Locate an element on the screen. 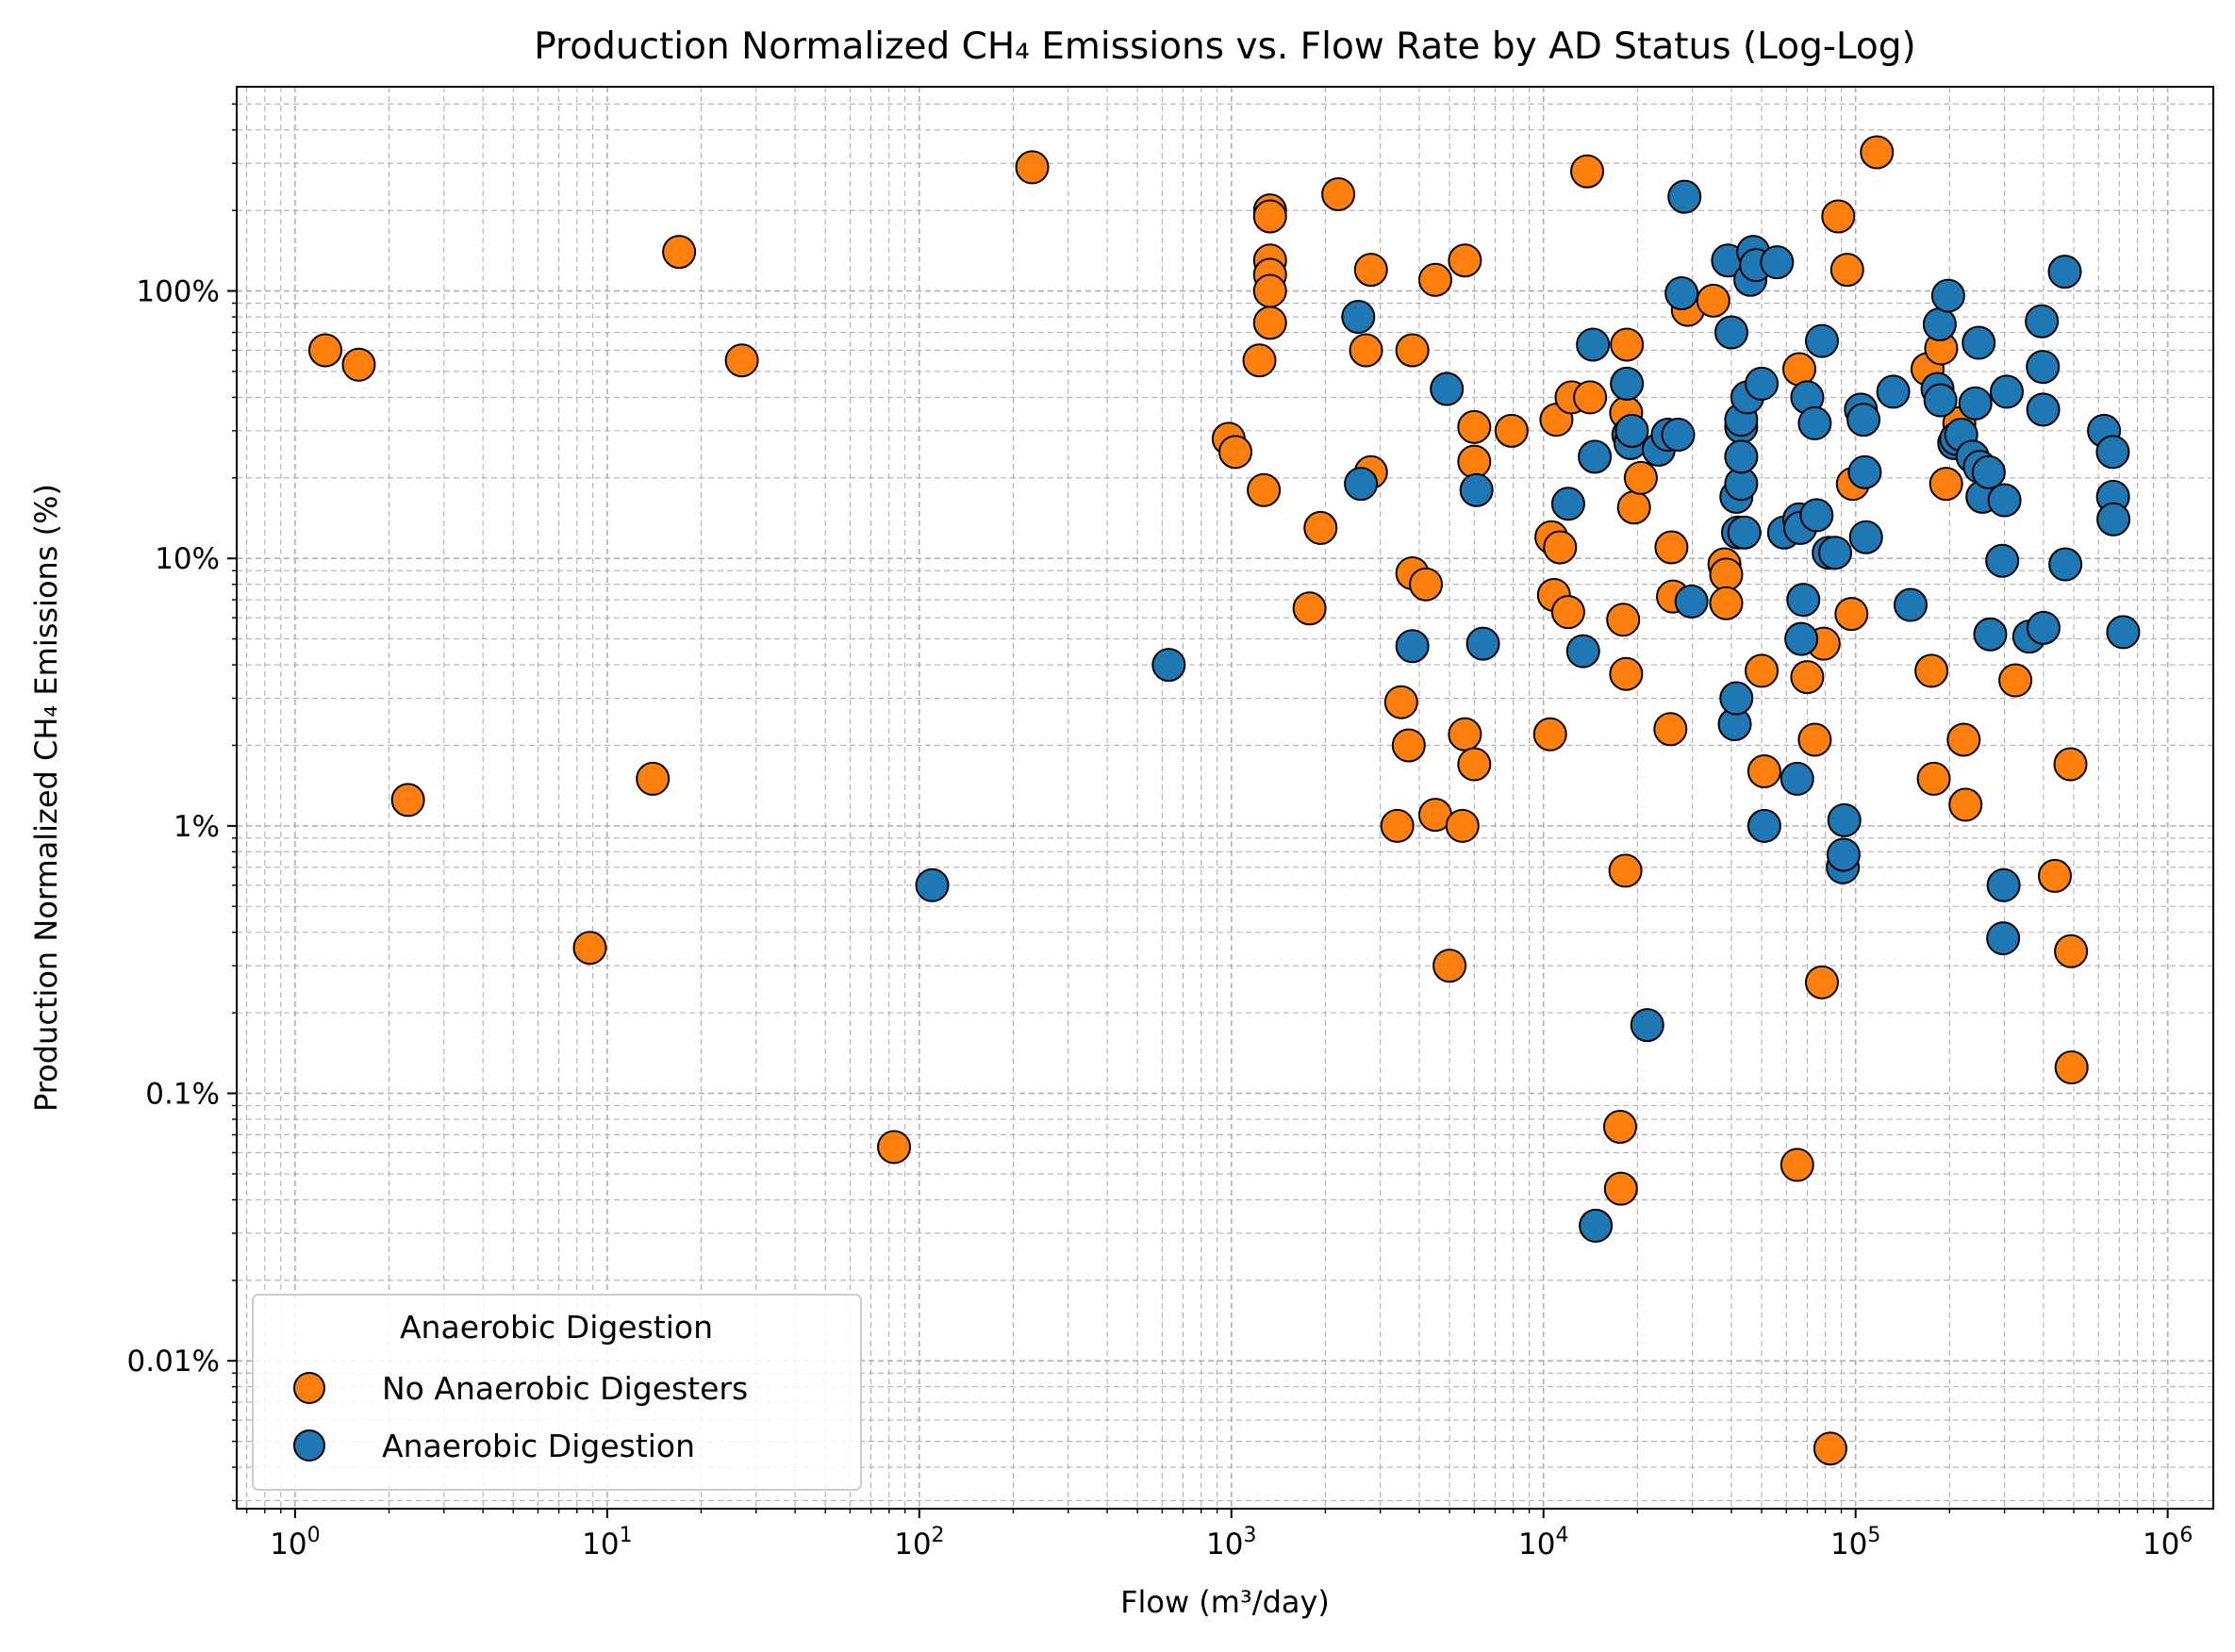 The height and width of the screenshot is (1652, 2235). x-tick-label: 101 is located at coordinates (607, 1542).